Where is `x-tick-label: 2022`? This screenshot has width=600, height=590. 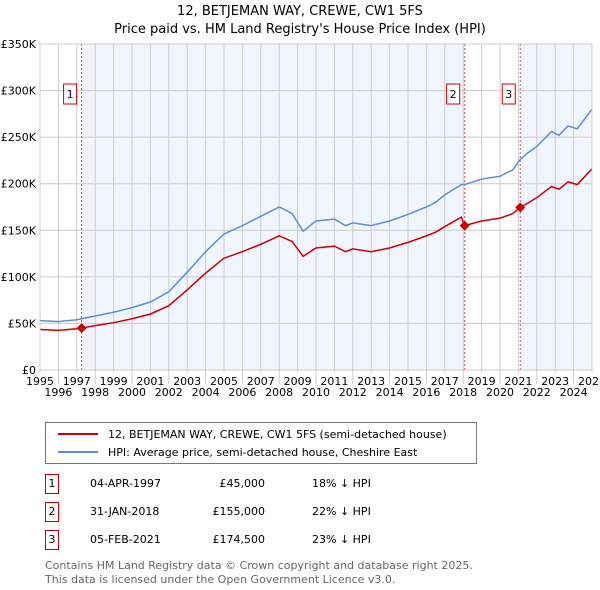
x-tick-label: 2022 is located at coordinates (537, 392).